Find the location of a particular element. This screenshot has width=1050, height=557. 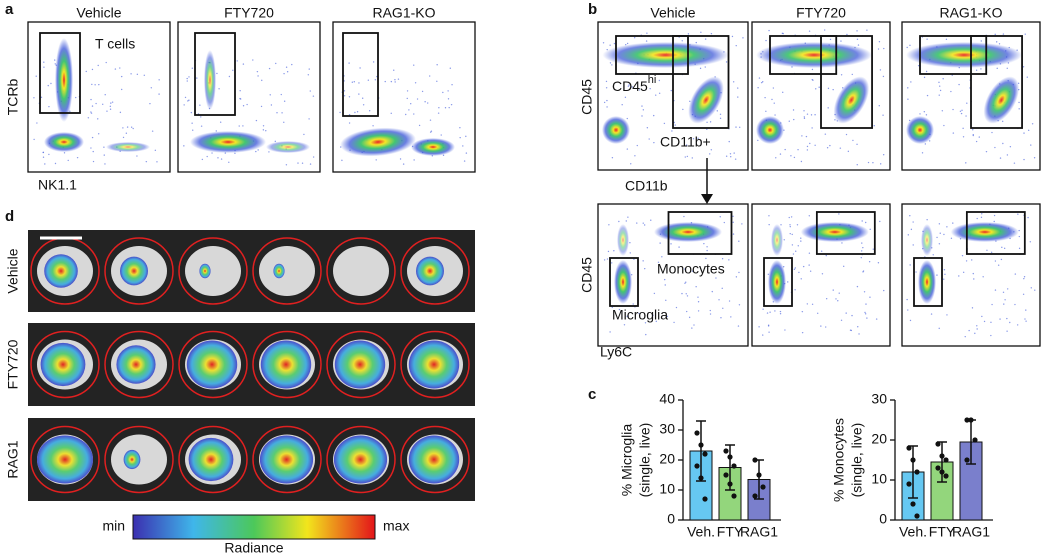

gate is located at coordinates (652, 55).